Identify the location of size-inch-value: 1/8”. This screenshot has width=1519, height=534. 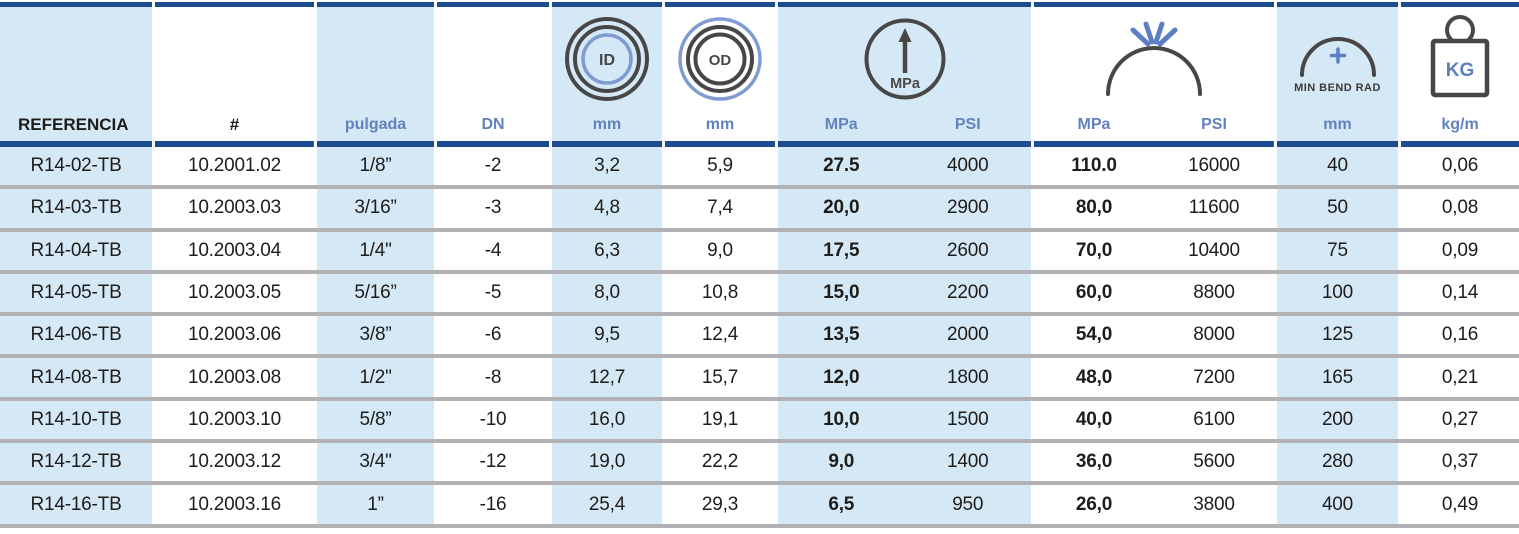
(375, 166).